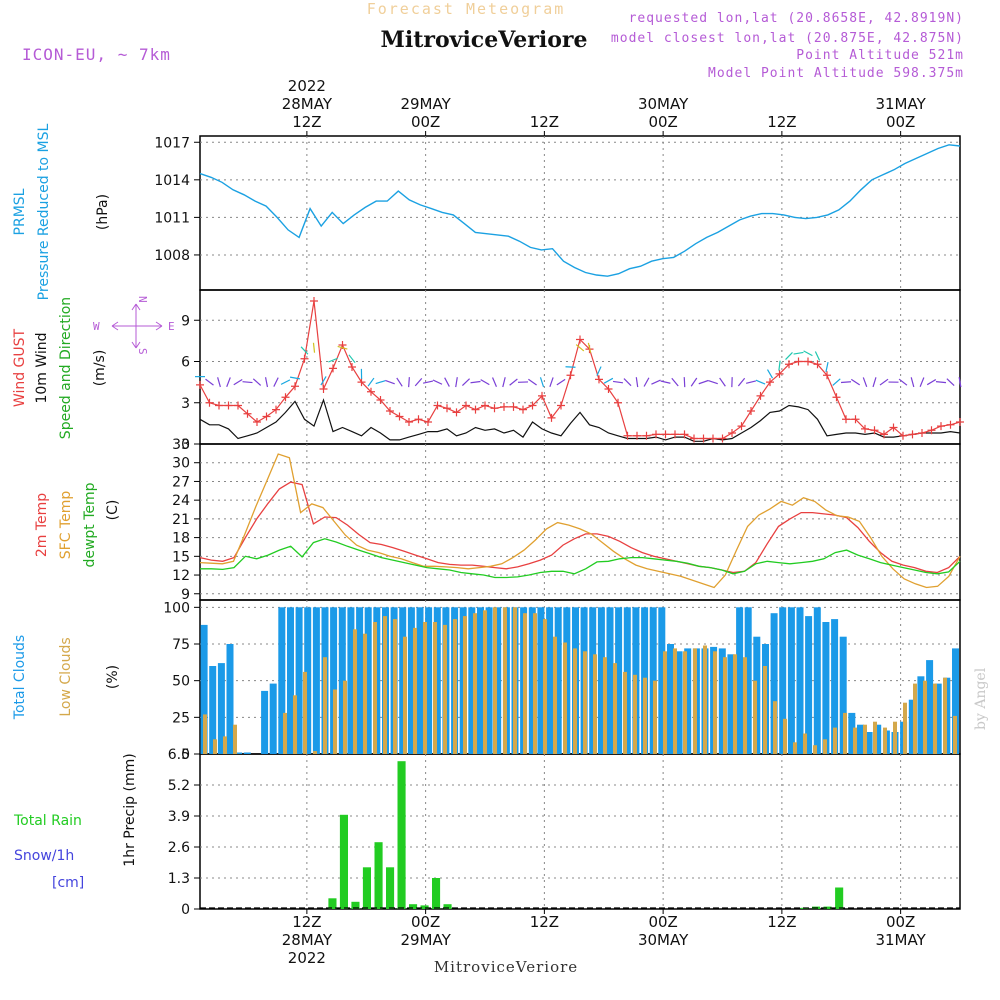 The image size is (1000, 1000). Describe the element at coordinates (484, 40) in the screenshot. I see `header-title: MitroviceVeriore` at that location.